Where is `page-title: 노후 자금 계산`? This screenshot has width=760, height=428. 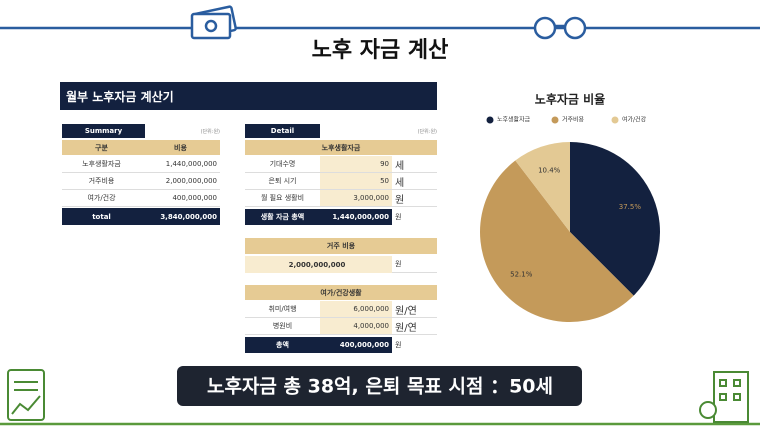 page-title: 노후 자금 계산 is located at coordinates (380, 50).